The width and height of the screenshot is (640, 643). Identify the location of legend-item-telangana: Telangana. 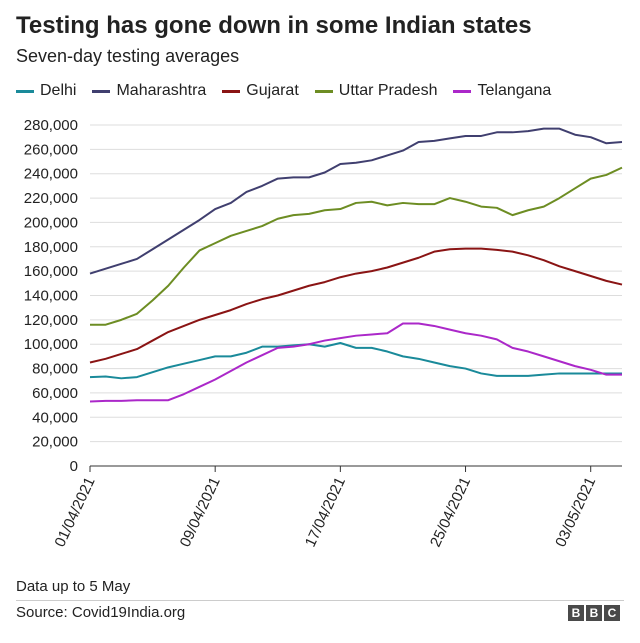
(502, 91).